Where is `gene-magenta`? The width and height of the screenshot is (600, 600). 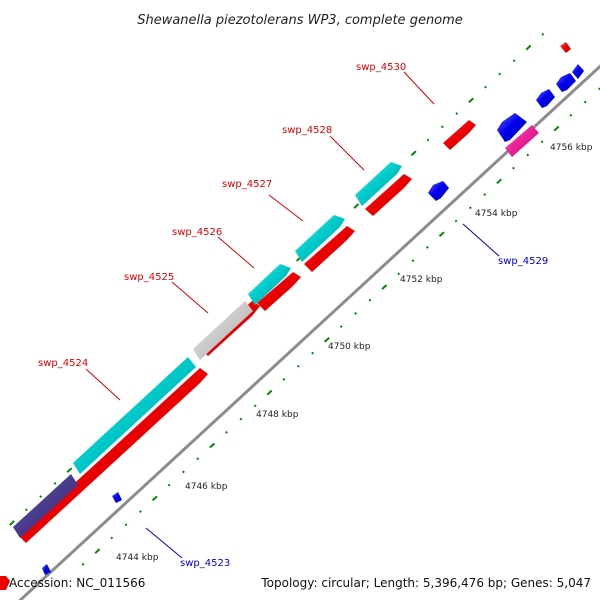
gene-magenta is located at coordinates (522, 141).